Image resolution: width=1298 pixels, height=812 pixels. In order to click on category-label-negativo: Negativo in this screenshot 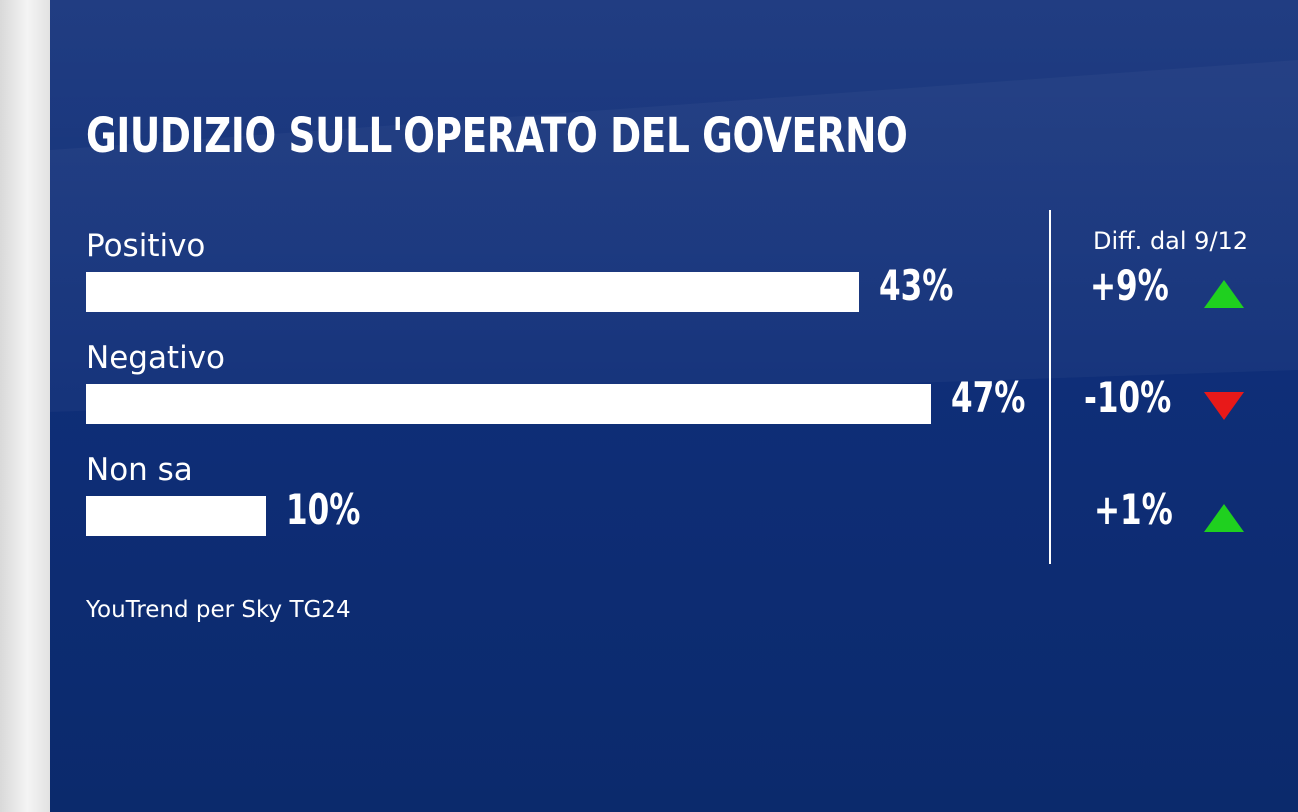, I will do `click(156, 358)`.